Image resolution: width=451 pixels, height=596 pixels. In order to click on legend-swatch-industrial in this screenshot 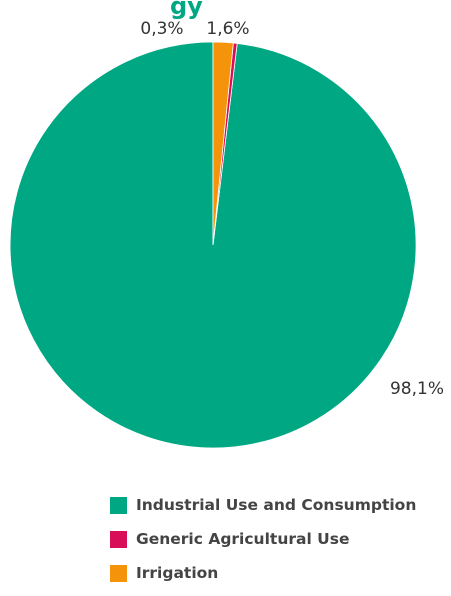, I will do `click(118, 505)`.